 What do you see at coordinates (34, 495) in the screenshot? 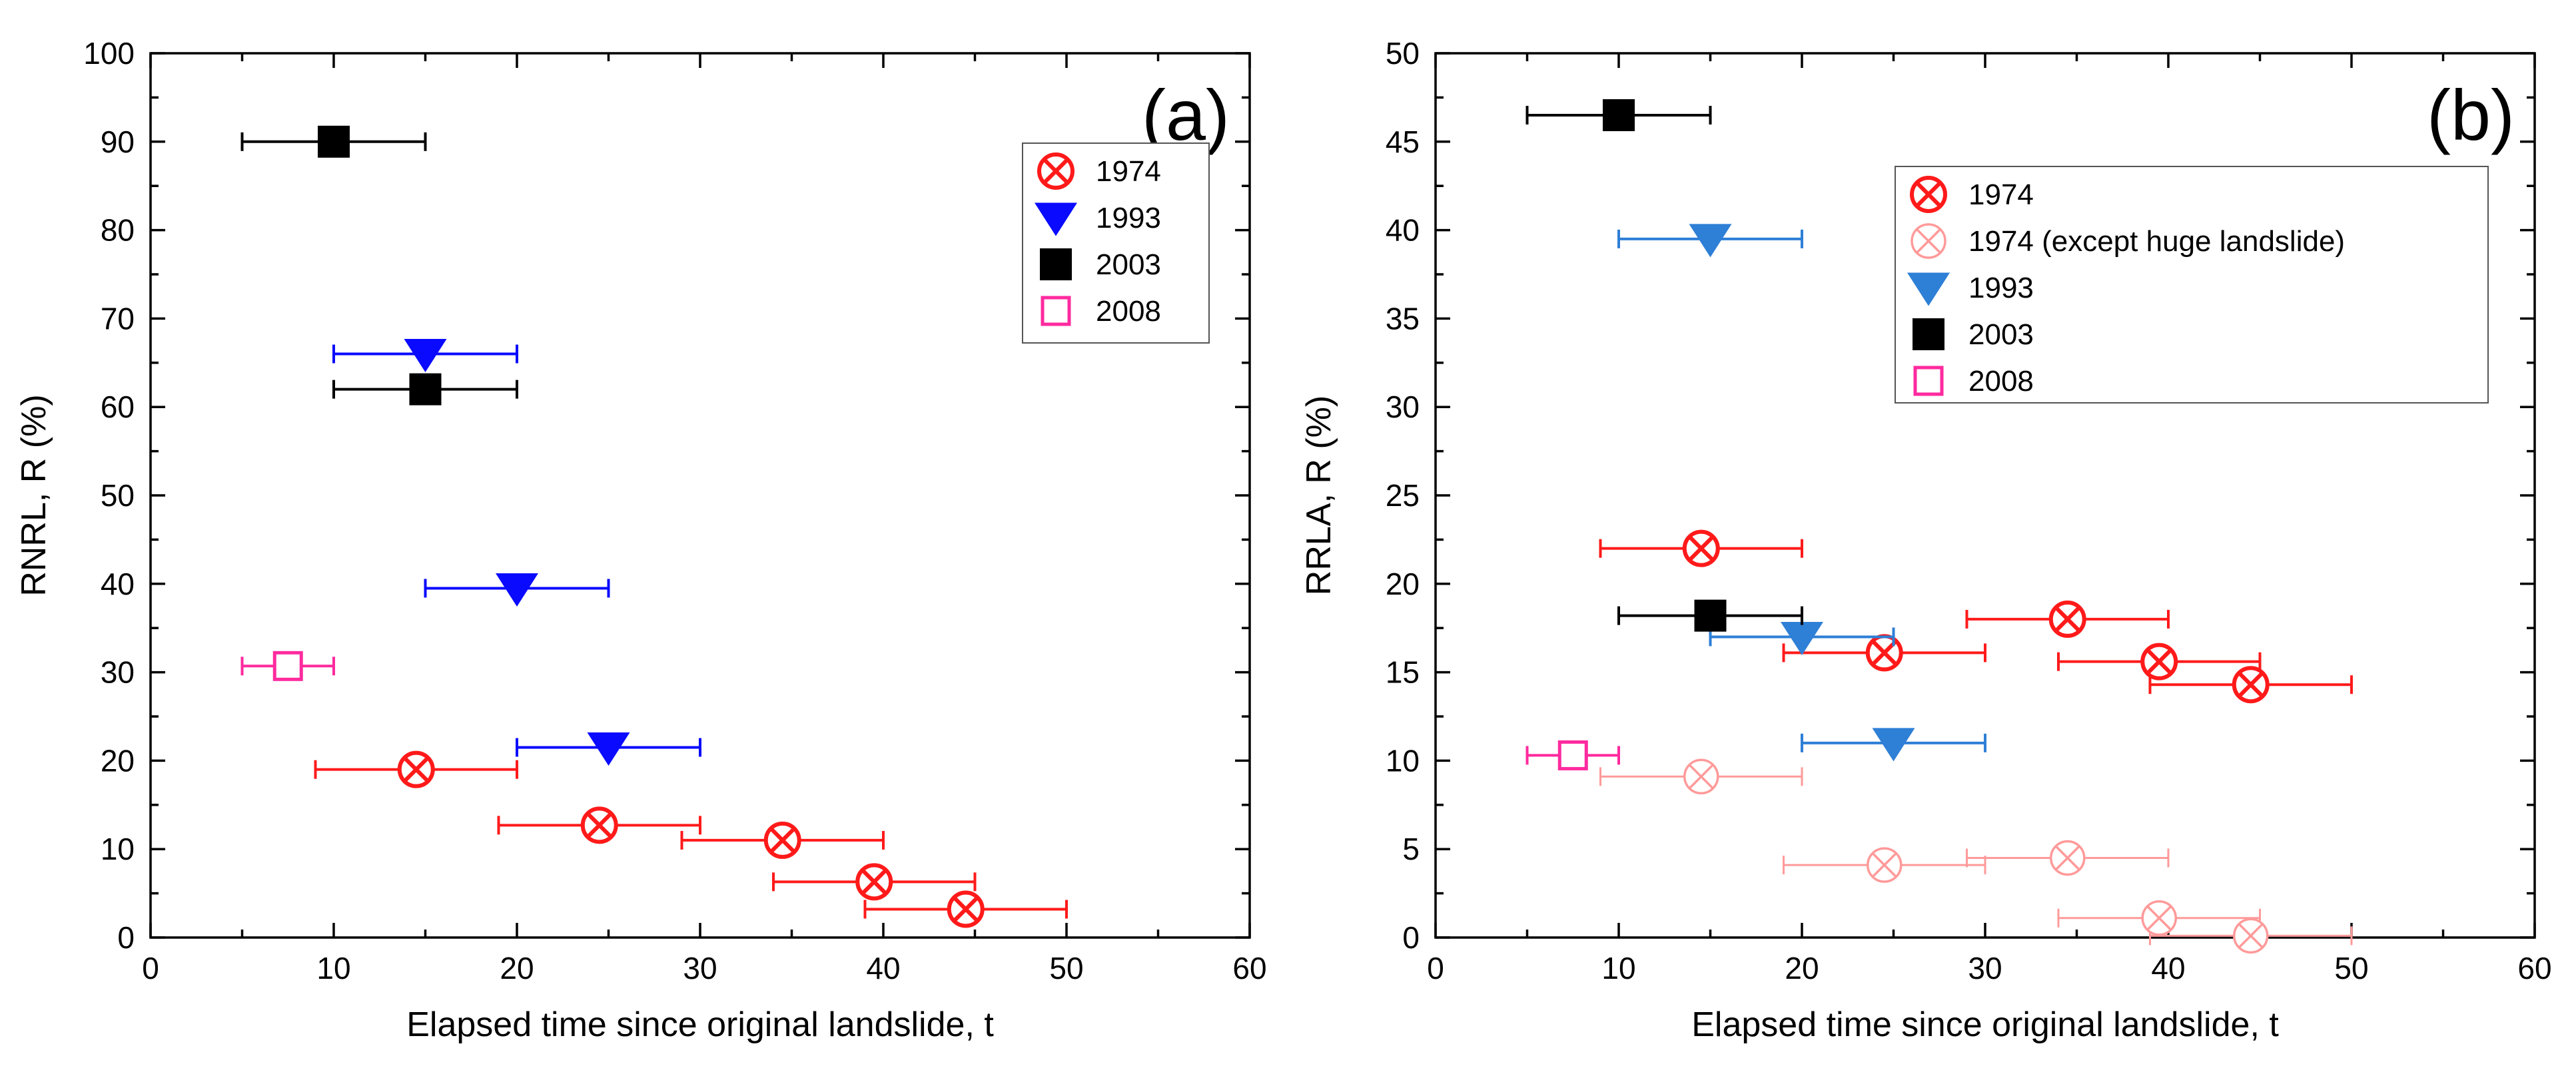
I see `y-axis-label: RNRL, R (%)` at bounding box center [34, 495].